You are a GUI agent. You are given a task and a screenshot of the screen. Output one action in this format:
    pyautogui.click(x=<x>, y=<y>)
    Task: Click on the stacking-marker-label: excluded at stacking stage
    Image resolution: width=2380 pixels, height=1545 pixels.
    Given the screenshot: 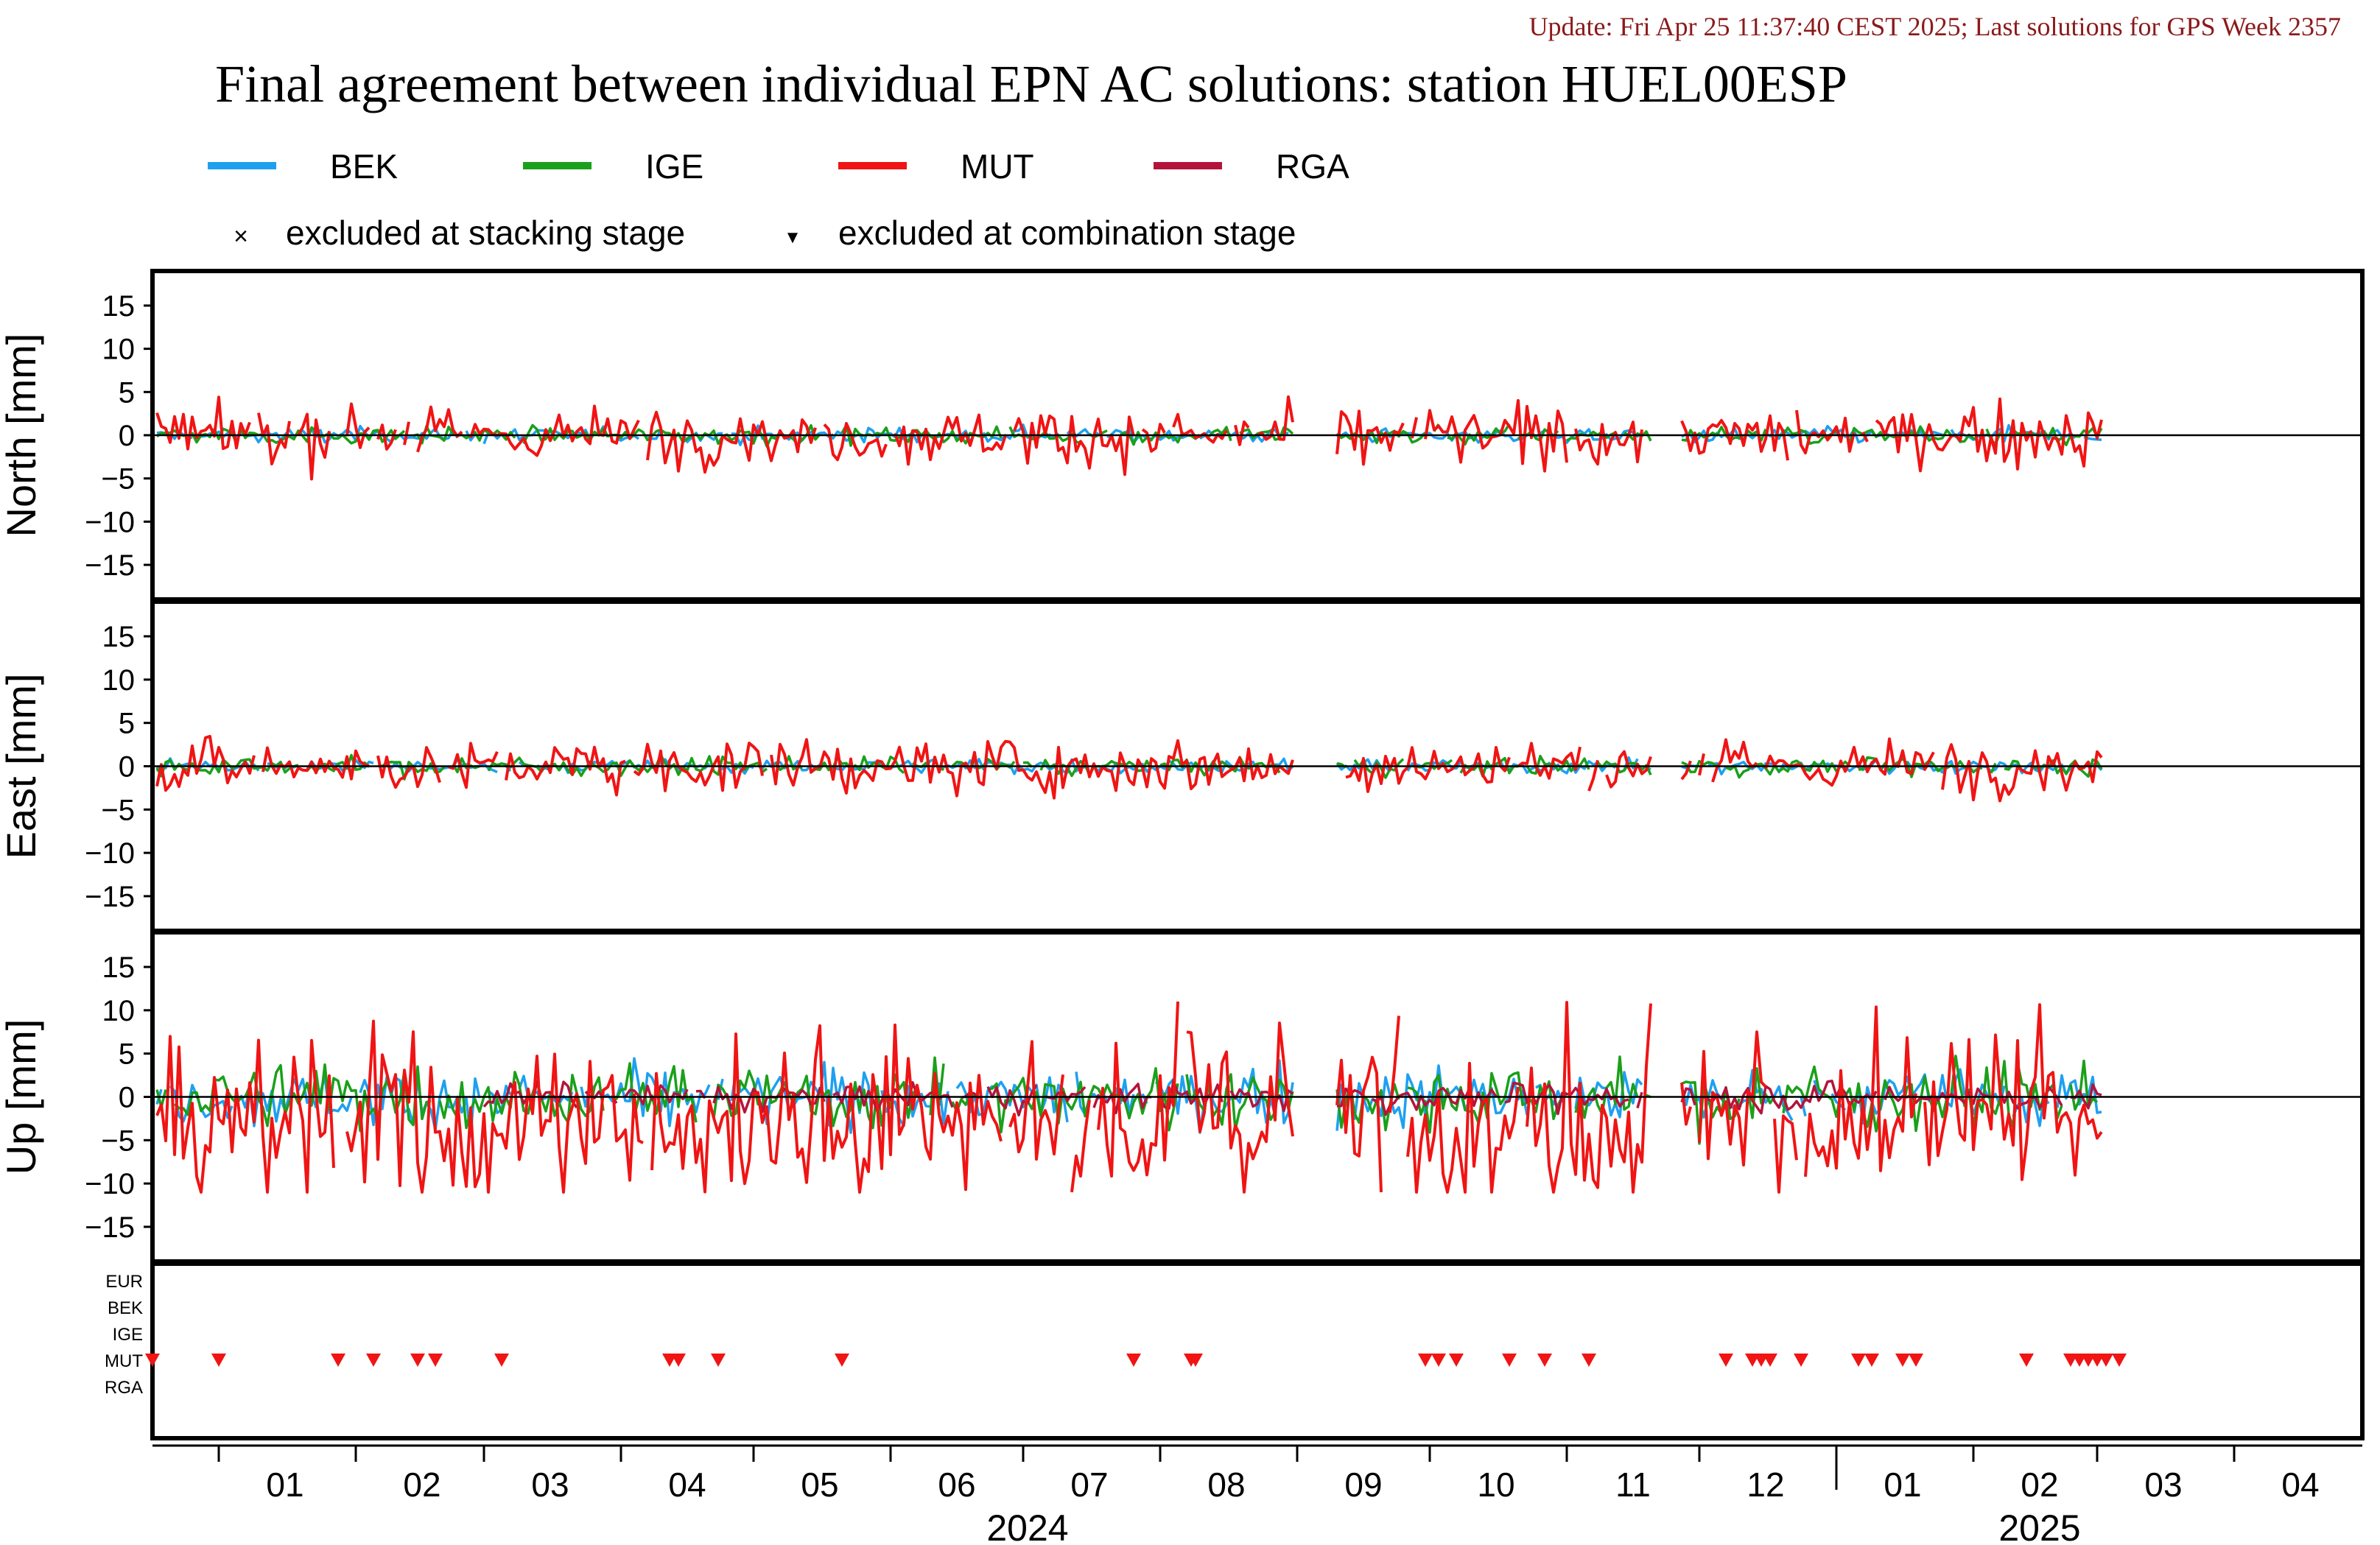 What is the action you would take?
    pyautogui.click(x=485, y=233)
    